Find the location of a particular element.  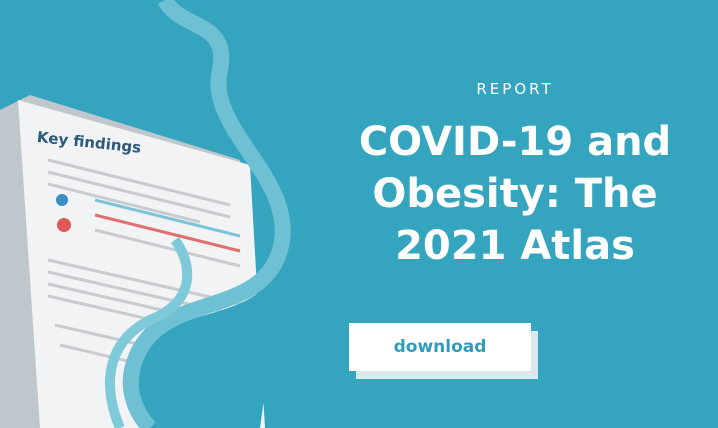

download-button: download is located at coordinates (440, 347).